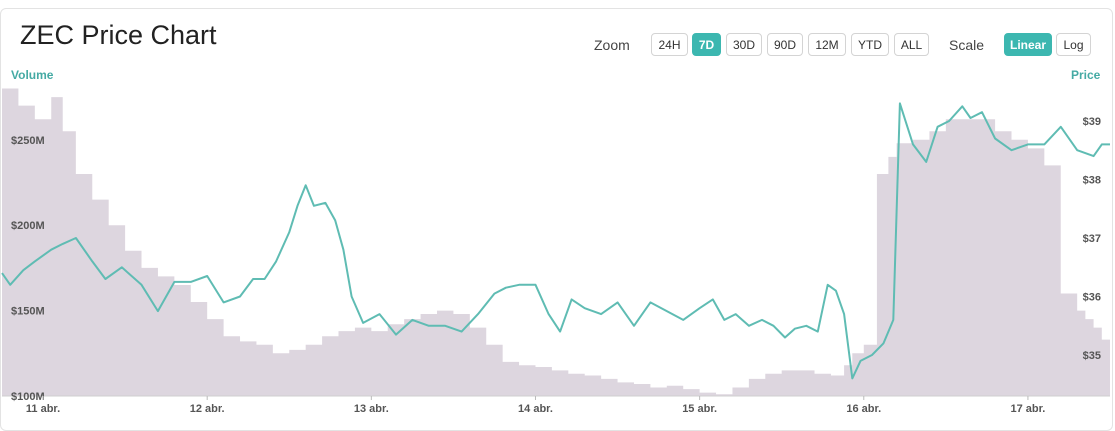 Image resolution: width=1115 pixels, height=431 pixels. I want to click on scale-label: Scale, so click(967, 45).